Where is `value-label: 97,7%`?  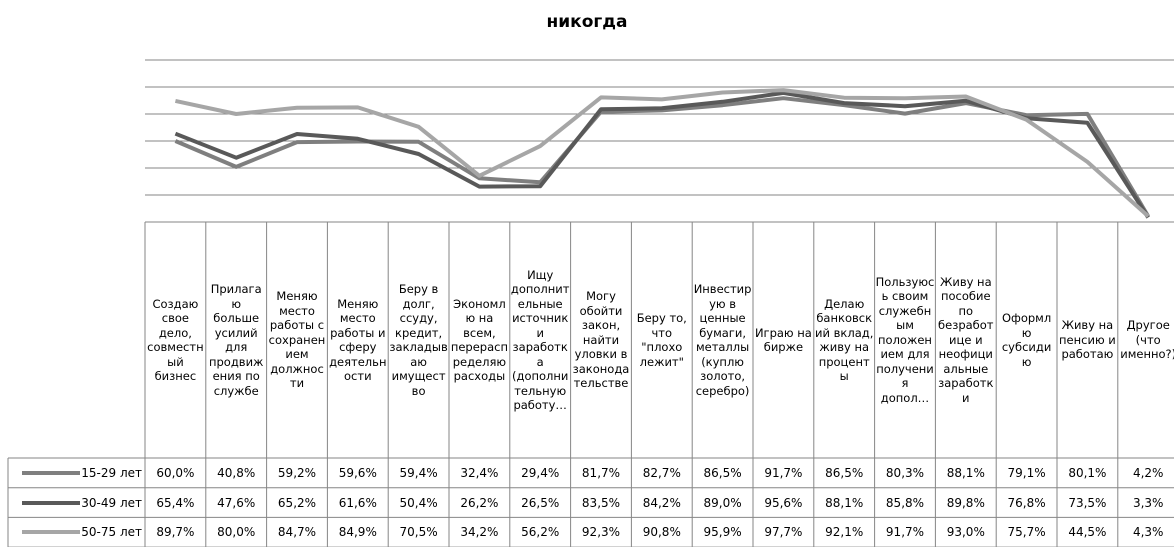 value-label: 97,7% is located at coordinates (783, 532).